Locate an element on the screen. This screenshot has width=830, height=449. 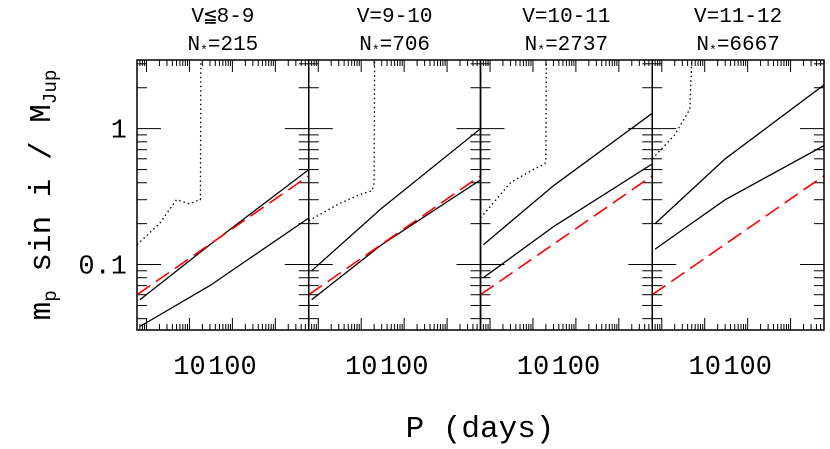
panel-count: N*=706 is located at coordinates (394, 46).